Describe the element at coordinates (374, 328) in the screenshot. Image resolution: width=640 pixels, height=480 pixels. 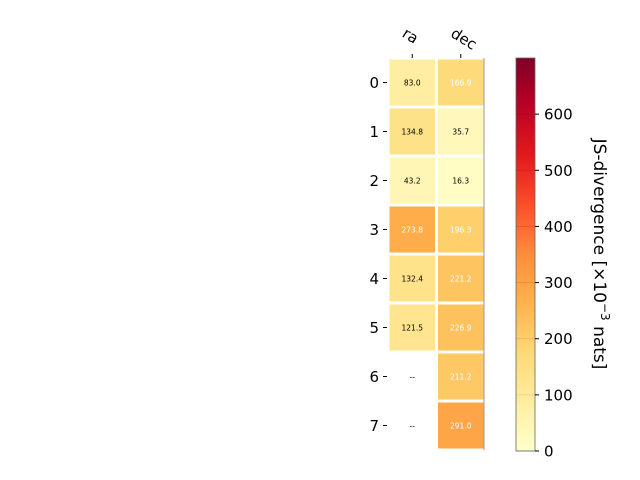
I see `row-tick-label: 5` at that location.